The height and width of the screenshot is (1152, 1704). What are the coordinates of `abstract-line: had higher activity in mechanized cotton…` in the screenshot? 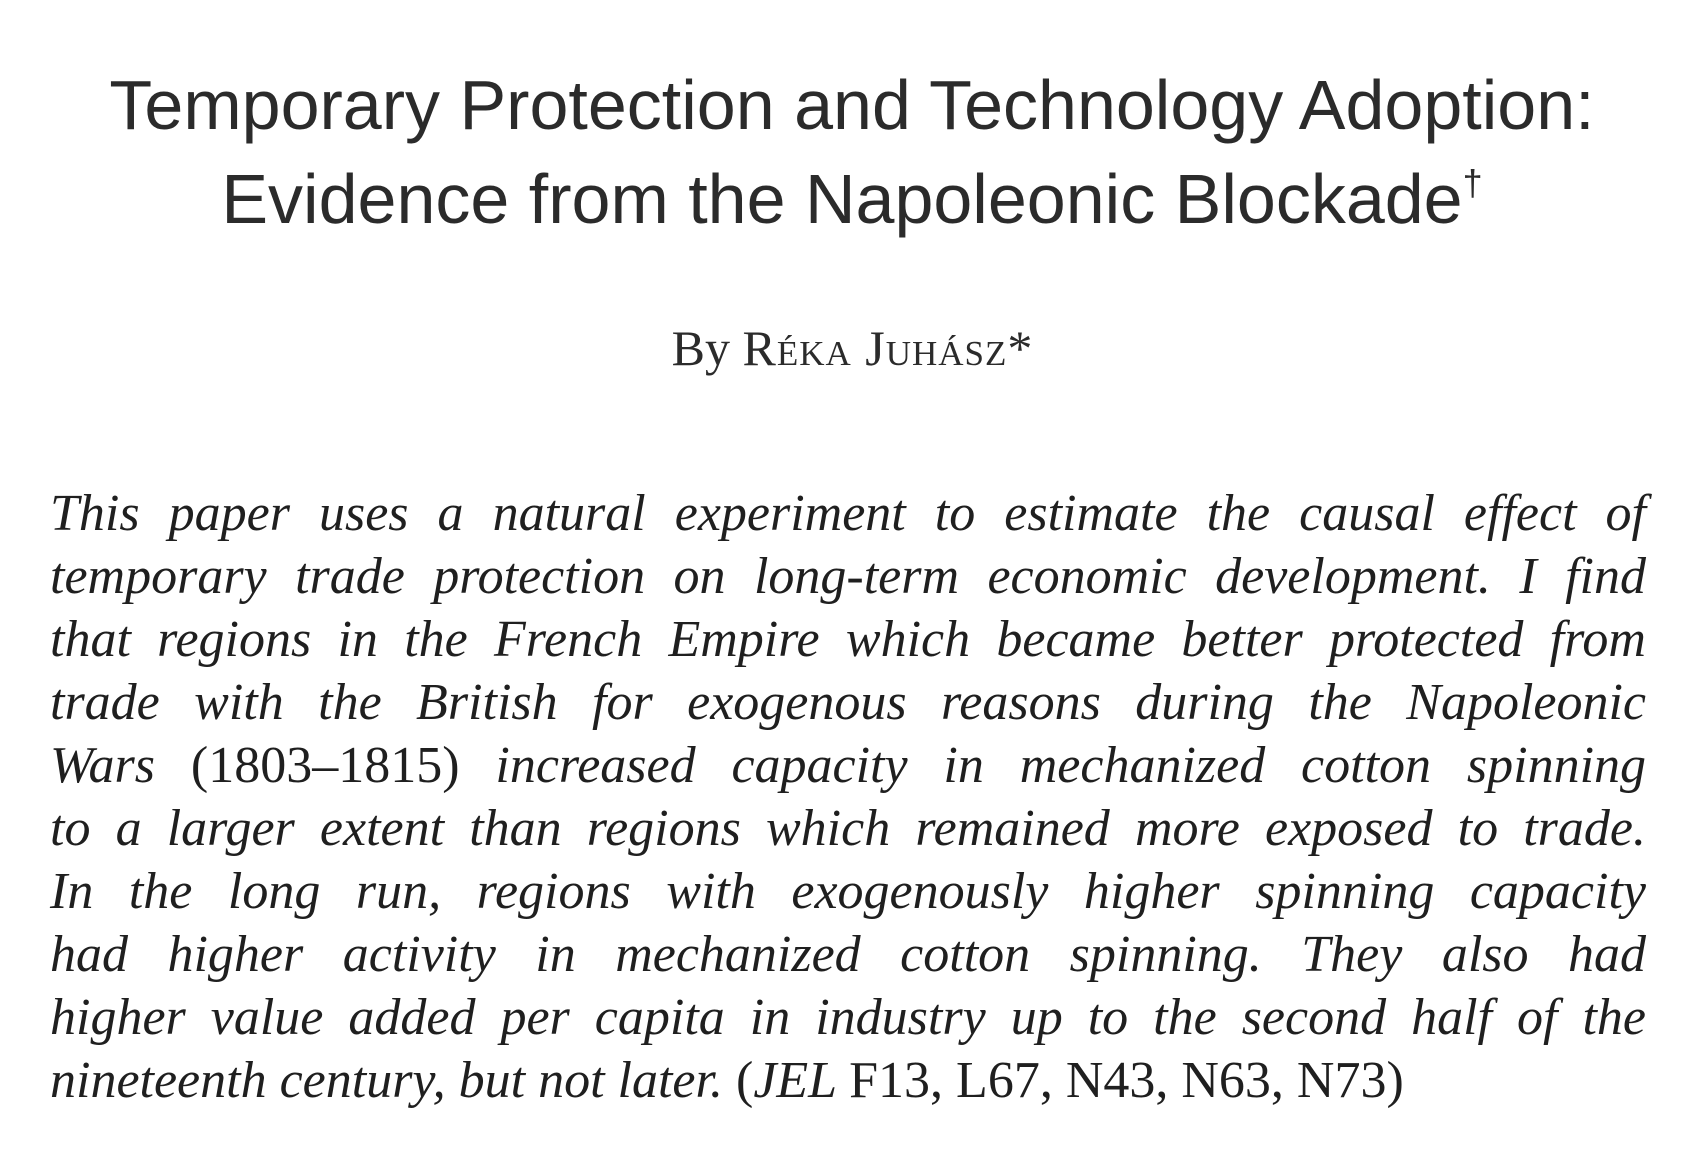 It's located at (848, 954).